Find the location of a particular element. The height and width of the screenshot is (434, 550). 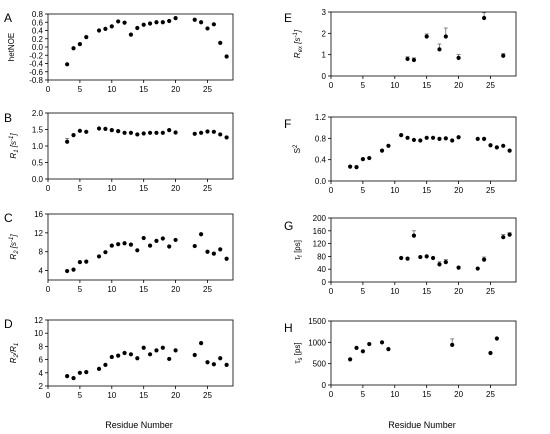

panel-e-ytick-label: 2 is located at coordinates (324, 33).